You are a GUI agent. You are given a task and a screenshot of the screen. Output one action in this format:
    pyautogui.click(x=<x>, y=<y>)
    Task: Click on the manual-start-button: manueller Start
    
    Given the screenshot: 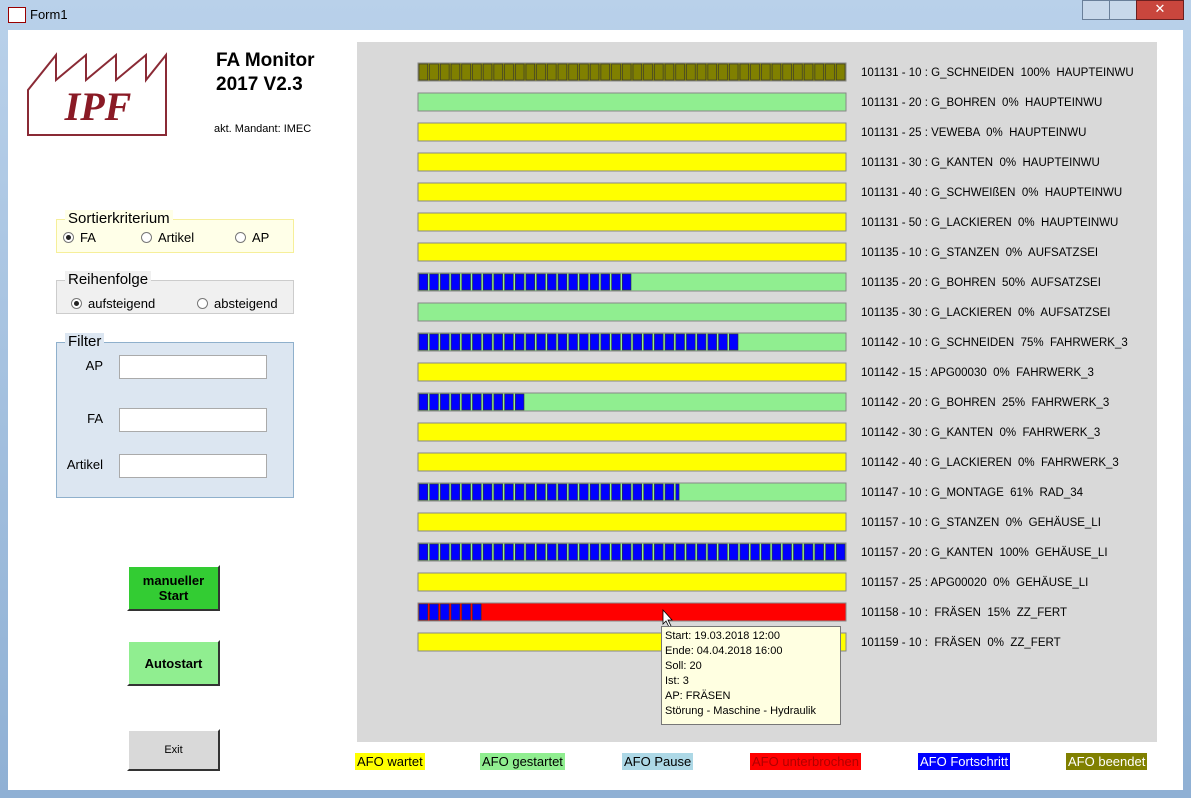 What is the action you would take?
    pyautogui.click(x=173, y=588)
    